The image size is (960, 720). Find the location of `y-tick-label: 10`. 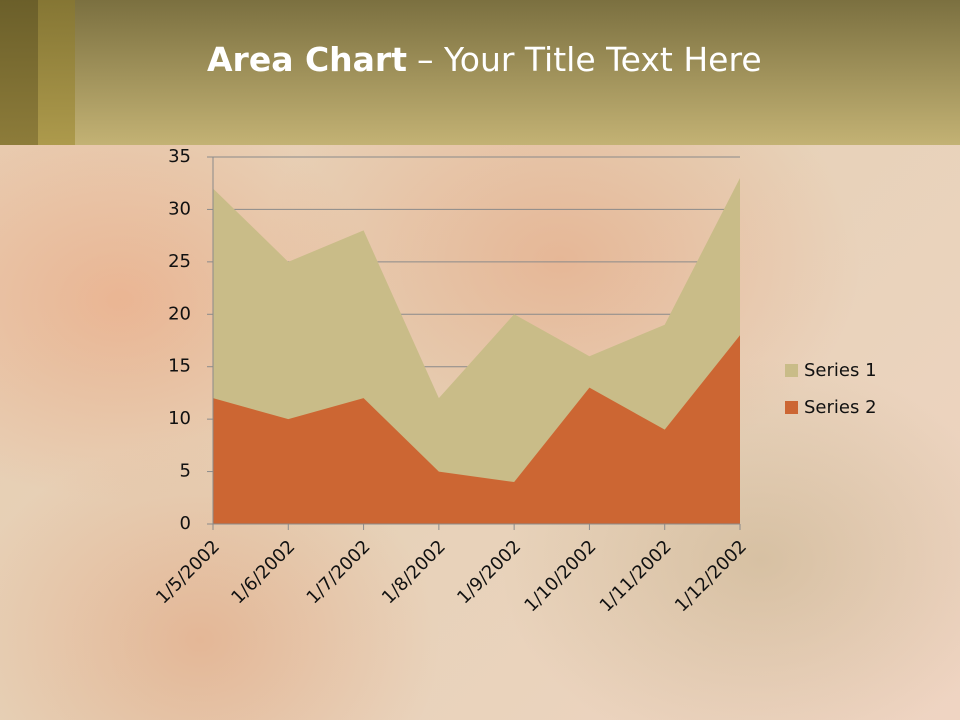

y-tick-label: 10 is located at coordinates (179, 418).